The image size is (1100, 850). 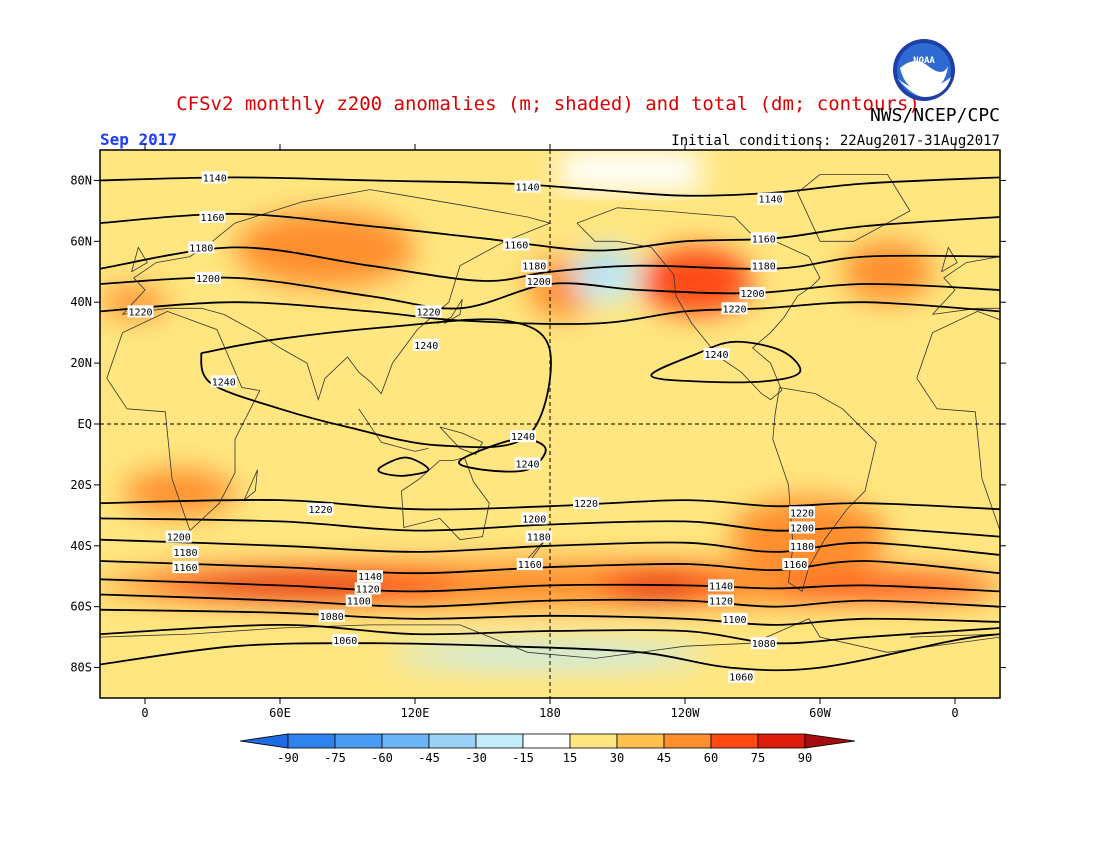 I want to click on lat-label: 40N, so click(x=81, y=302).